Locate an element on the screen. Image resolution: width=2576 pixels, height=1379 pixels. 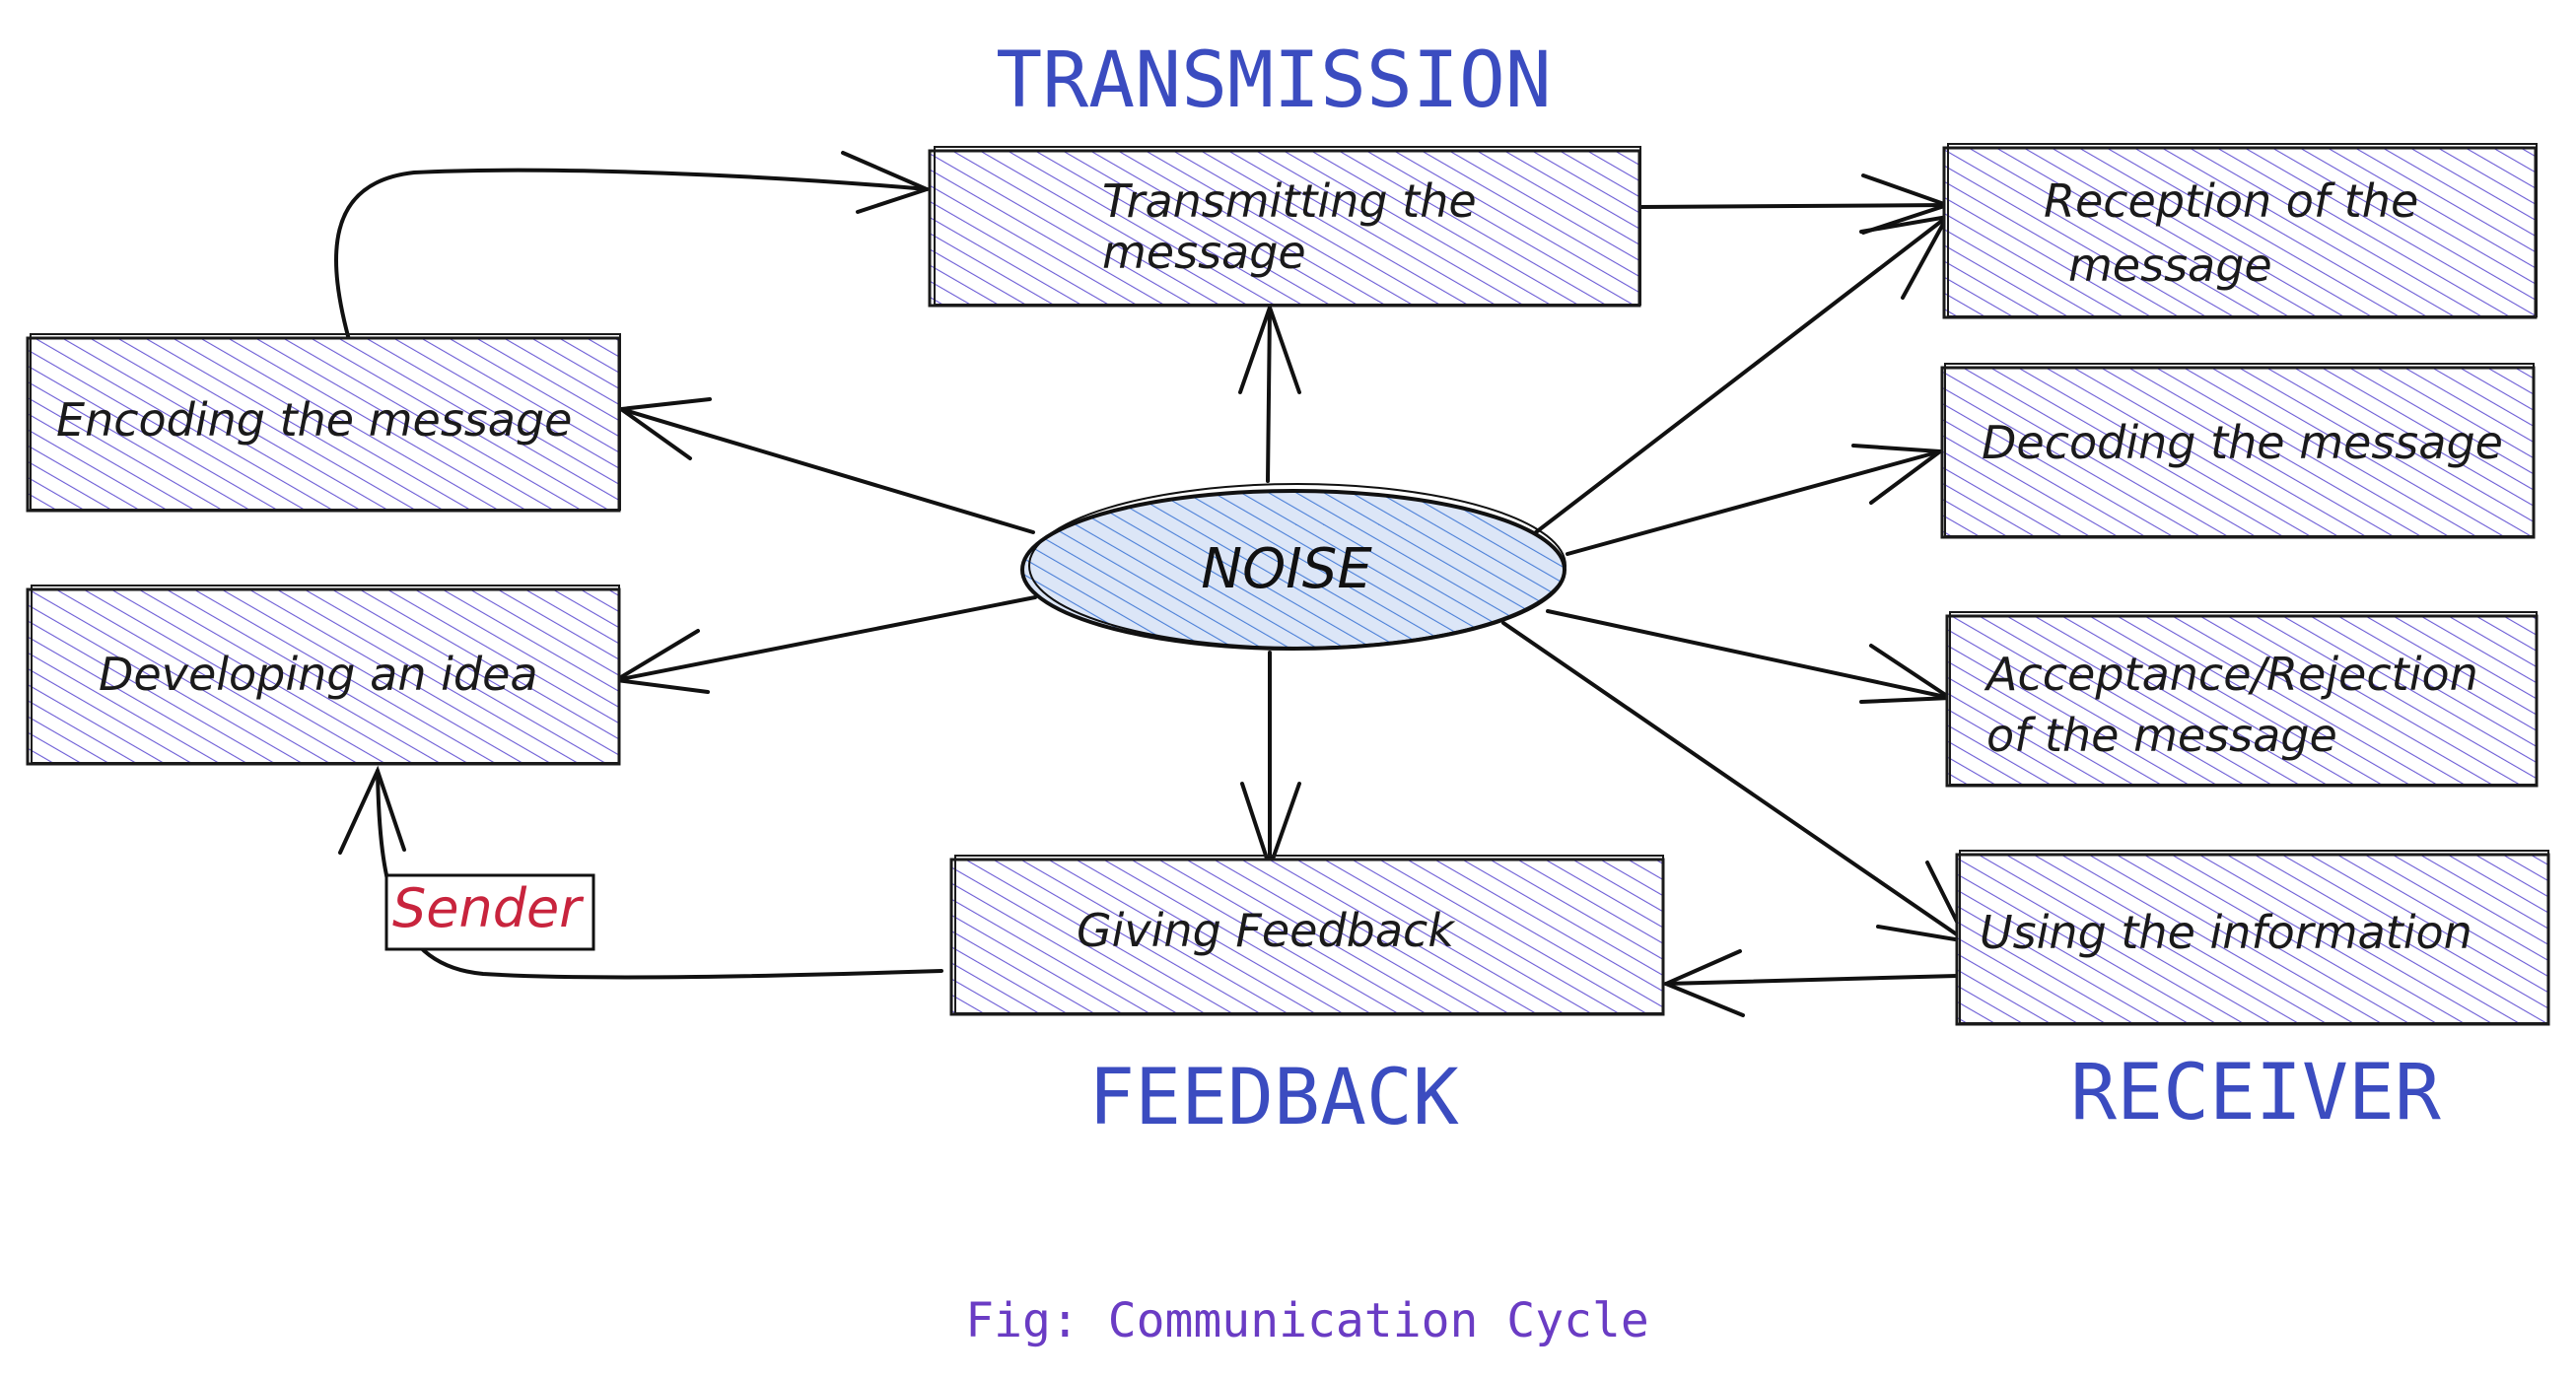
box-giving-feedback: Giving Feedback is located at coordinates (1307, 936).